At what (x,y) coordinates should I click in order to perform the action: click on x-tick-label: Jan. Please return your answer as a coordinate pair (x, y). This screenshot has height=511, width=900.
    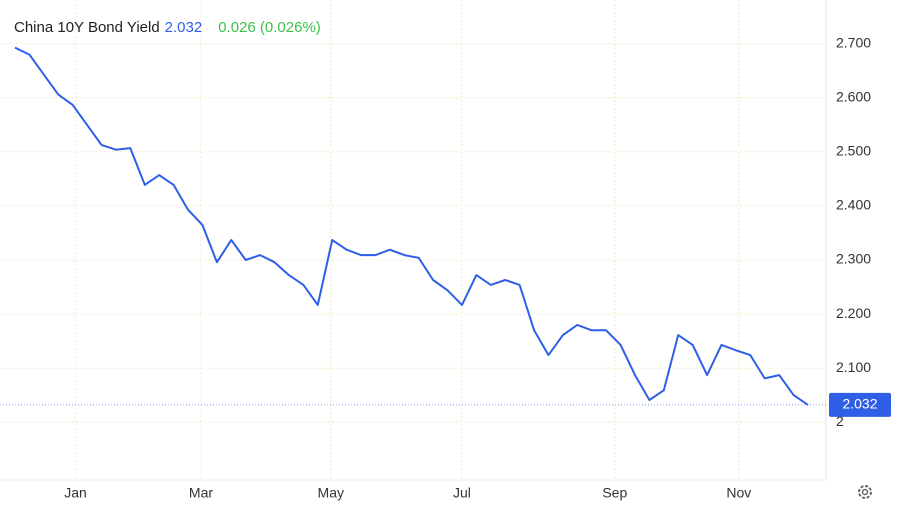
    Looking at the image, I should click on (75, 493).